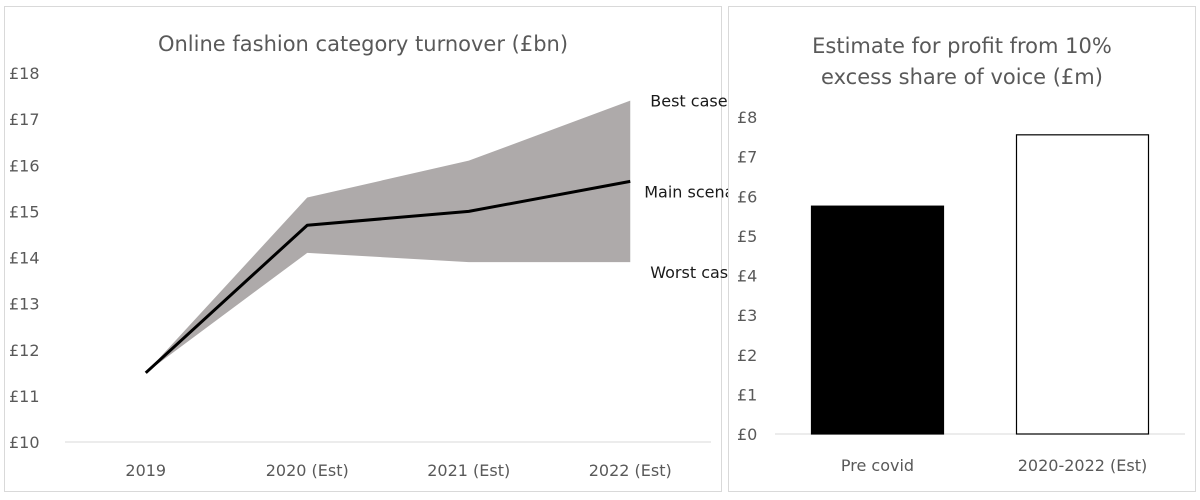  I want to click on y-tick-label: £18, so click(24, 73).